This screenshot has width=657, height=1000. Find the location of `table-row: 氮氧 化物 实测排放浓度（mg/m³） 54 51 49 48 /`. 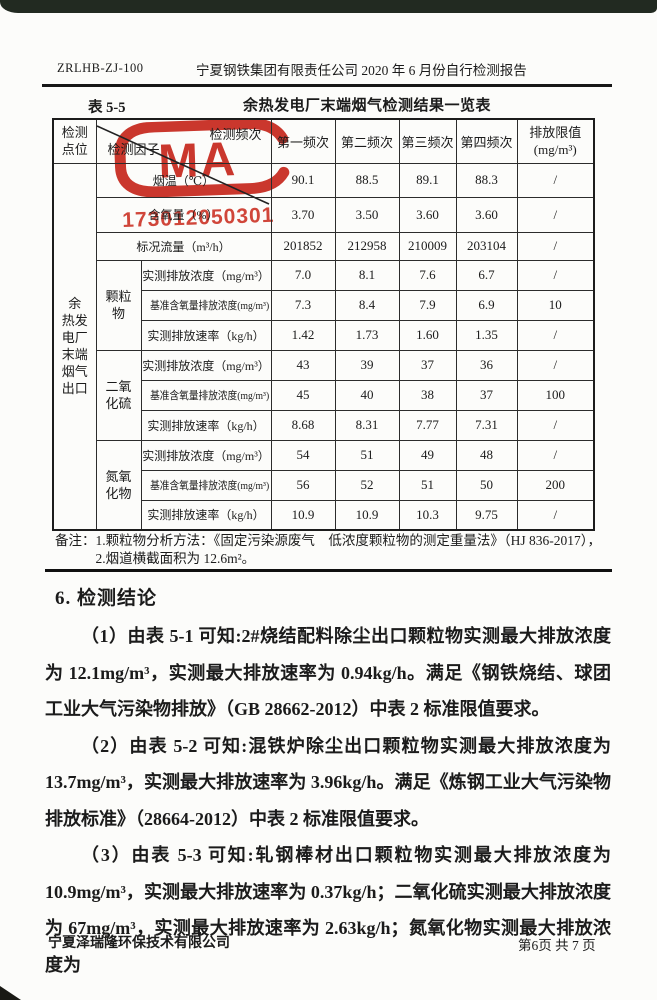

table-row: 氮氧 化物 实测排放浓度（mg/m³） 54 51 49 48 / is located at coordinates (324, 485).